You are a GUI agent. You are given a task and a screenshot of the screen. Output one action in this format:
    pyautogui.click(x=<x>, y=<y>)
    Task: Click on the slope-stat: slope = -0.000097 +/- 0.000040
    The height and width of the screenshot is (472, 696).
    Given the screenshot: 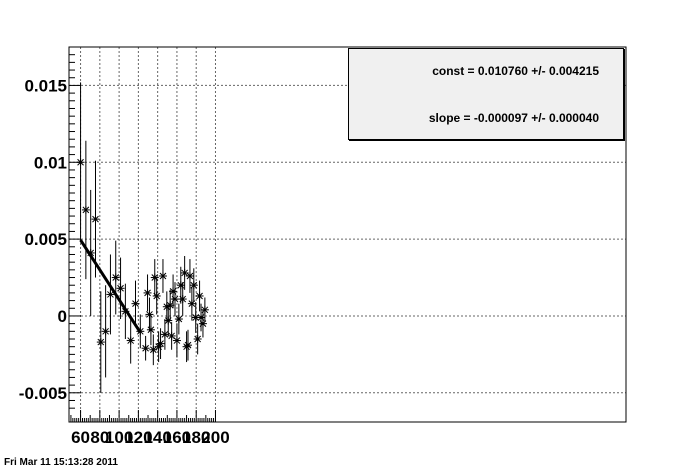 What is the action you would take?
    pyautogui.click(x=513, y=118)
    